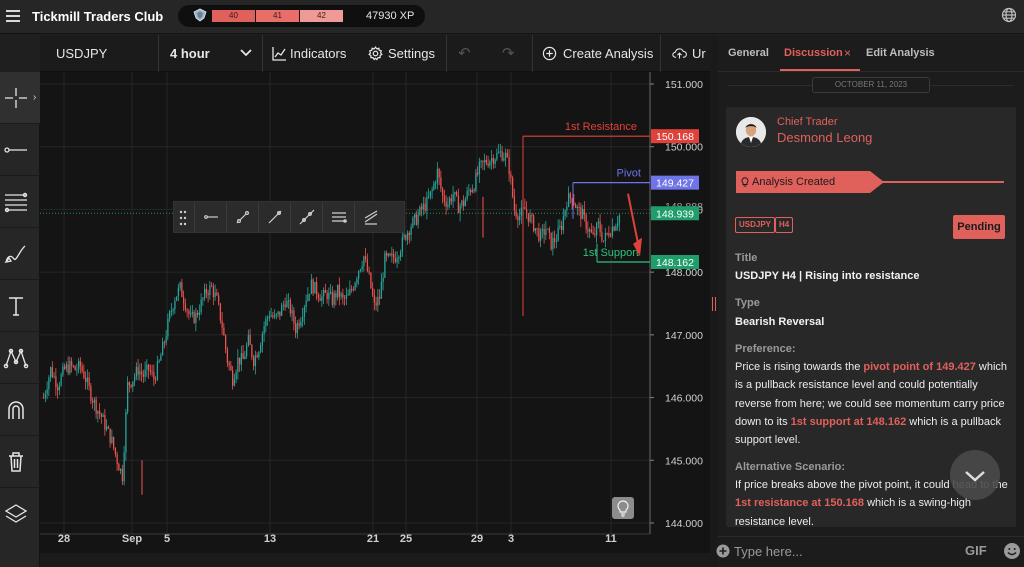 The height and width of the screenshot is (567, 1024). I want to click on create-analysis-button: Create Analysis, so click(597, 53).